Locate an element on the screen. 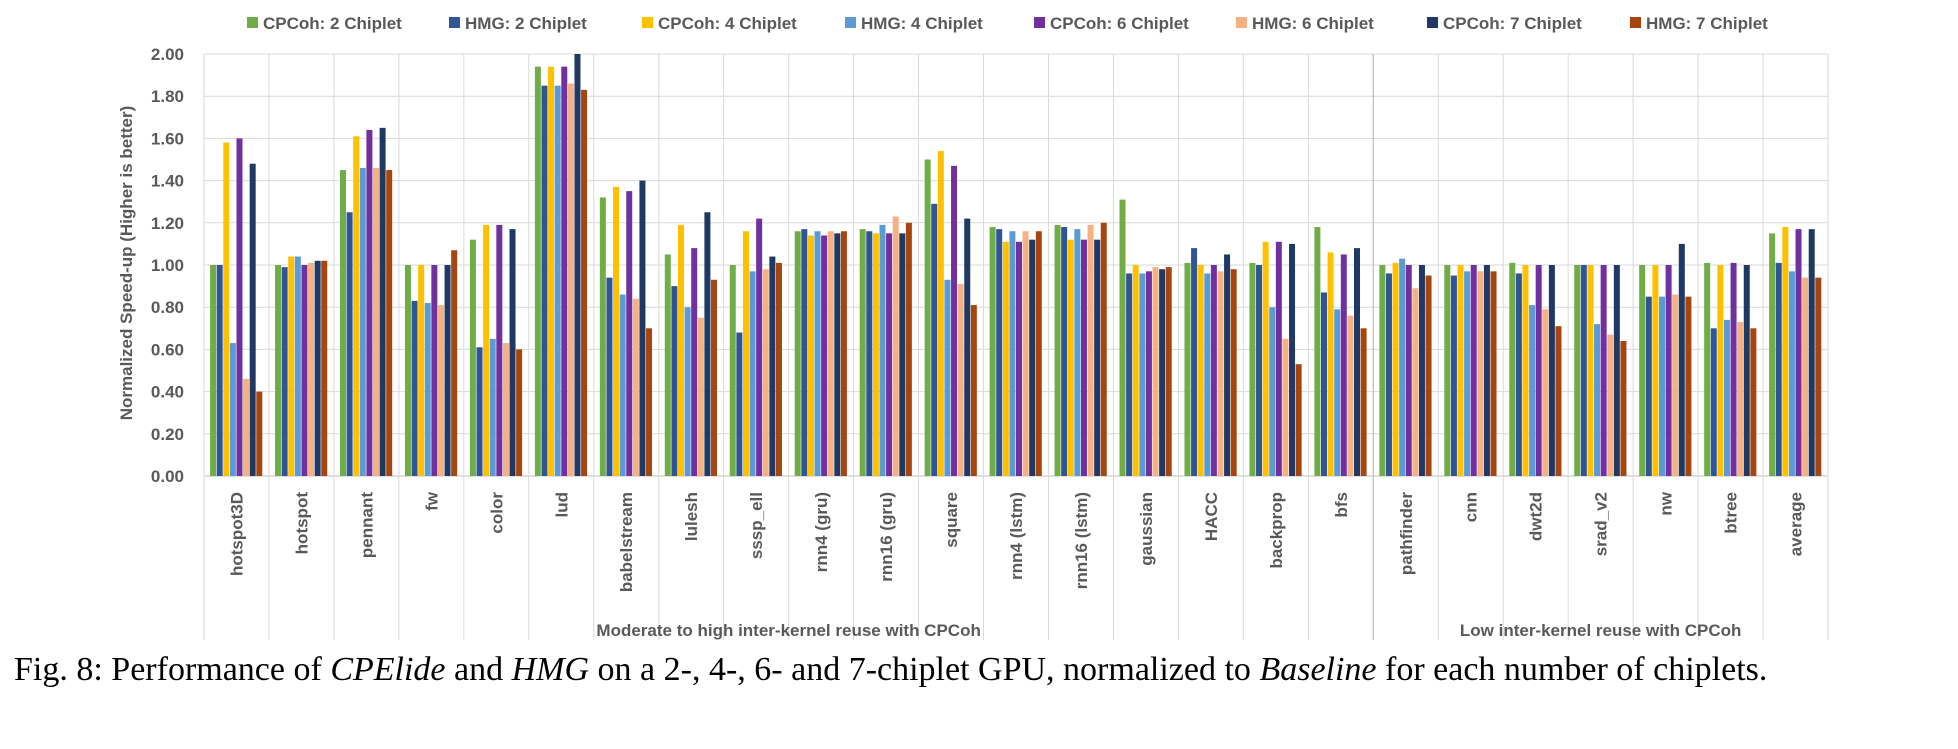 This screenshot has width=1958, height=749. x-tick-label: square is located at coordinates (951, 520).